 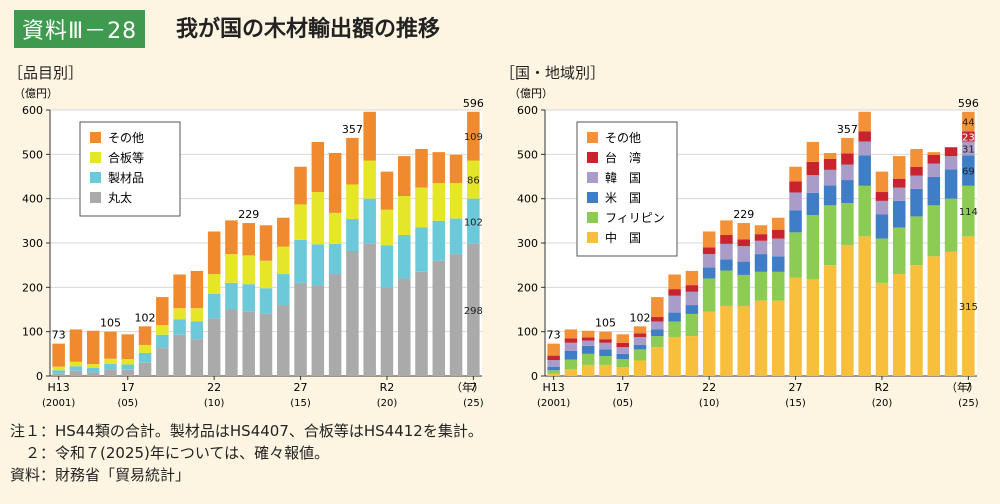 I want to click on y-tick-label: 200, so click(x=527, y=287).